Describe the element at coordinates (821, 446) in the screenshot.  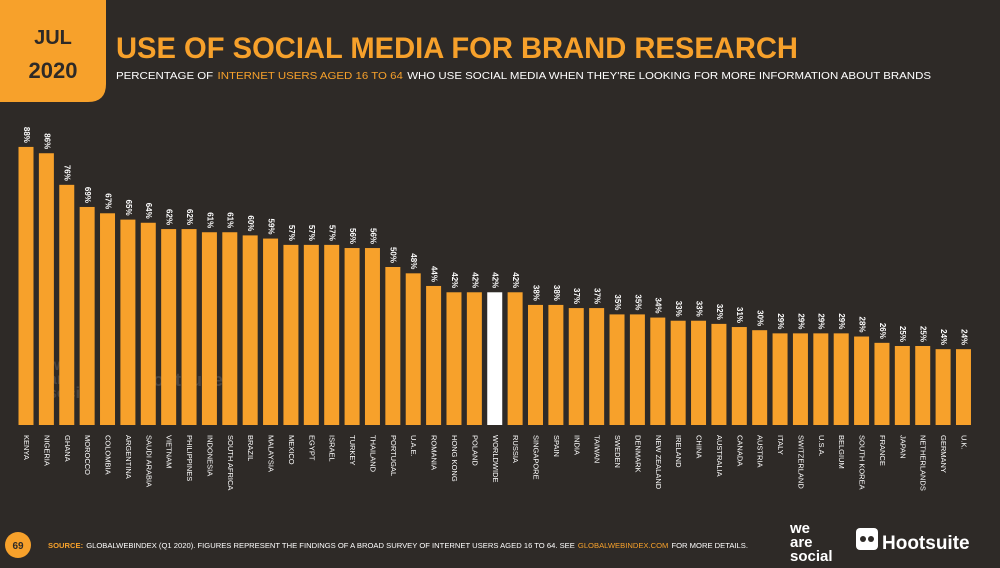
I see `x-tick-label: U.S.A.` at that location.